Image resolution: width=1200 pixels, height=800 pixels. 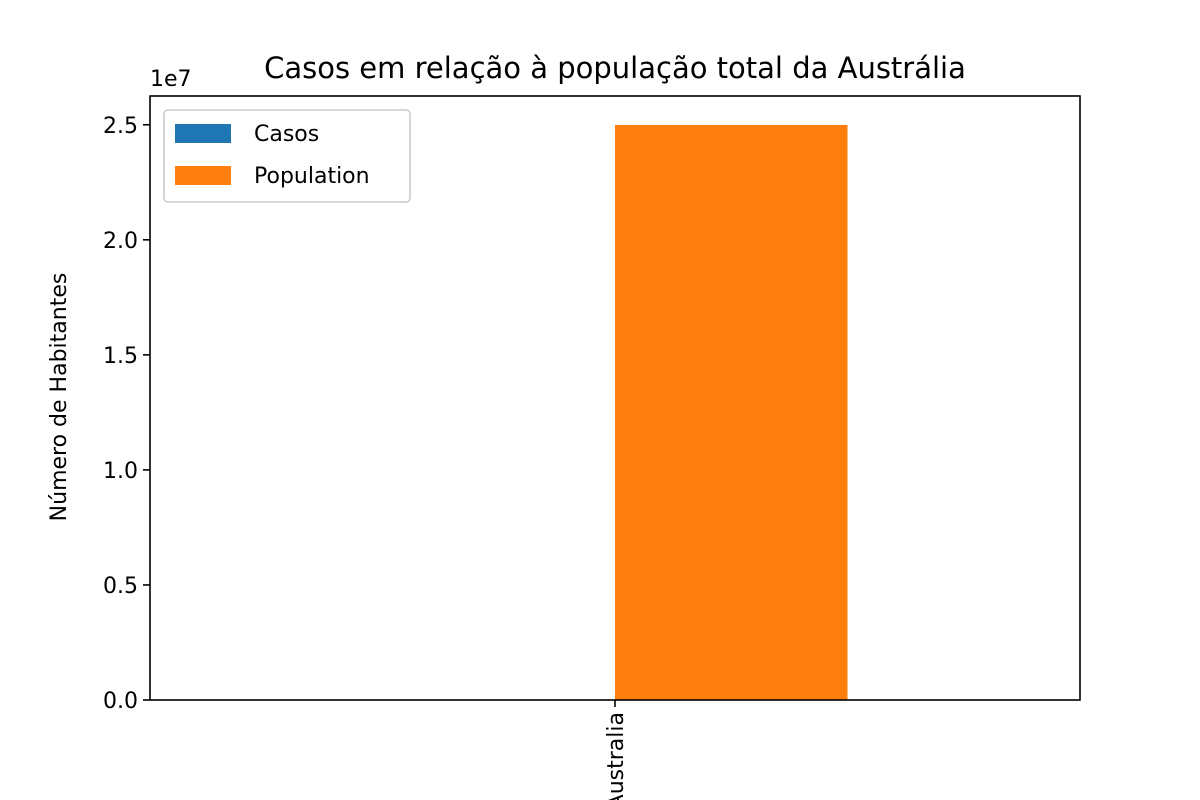 What do you see at coordinates (312, 176) in the screenshot?
I see `legend-label-population: Population` at bounding box center [312, 176].